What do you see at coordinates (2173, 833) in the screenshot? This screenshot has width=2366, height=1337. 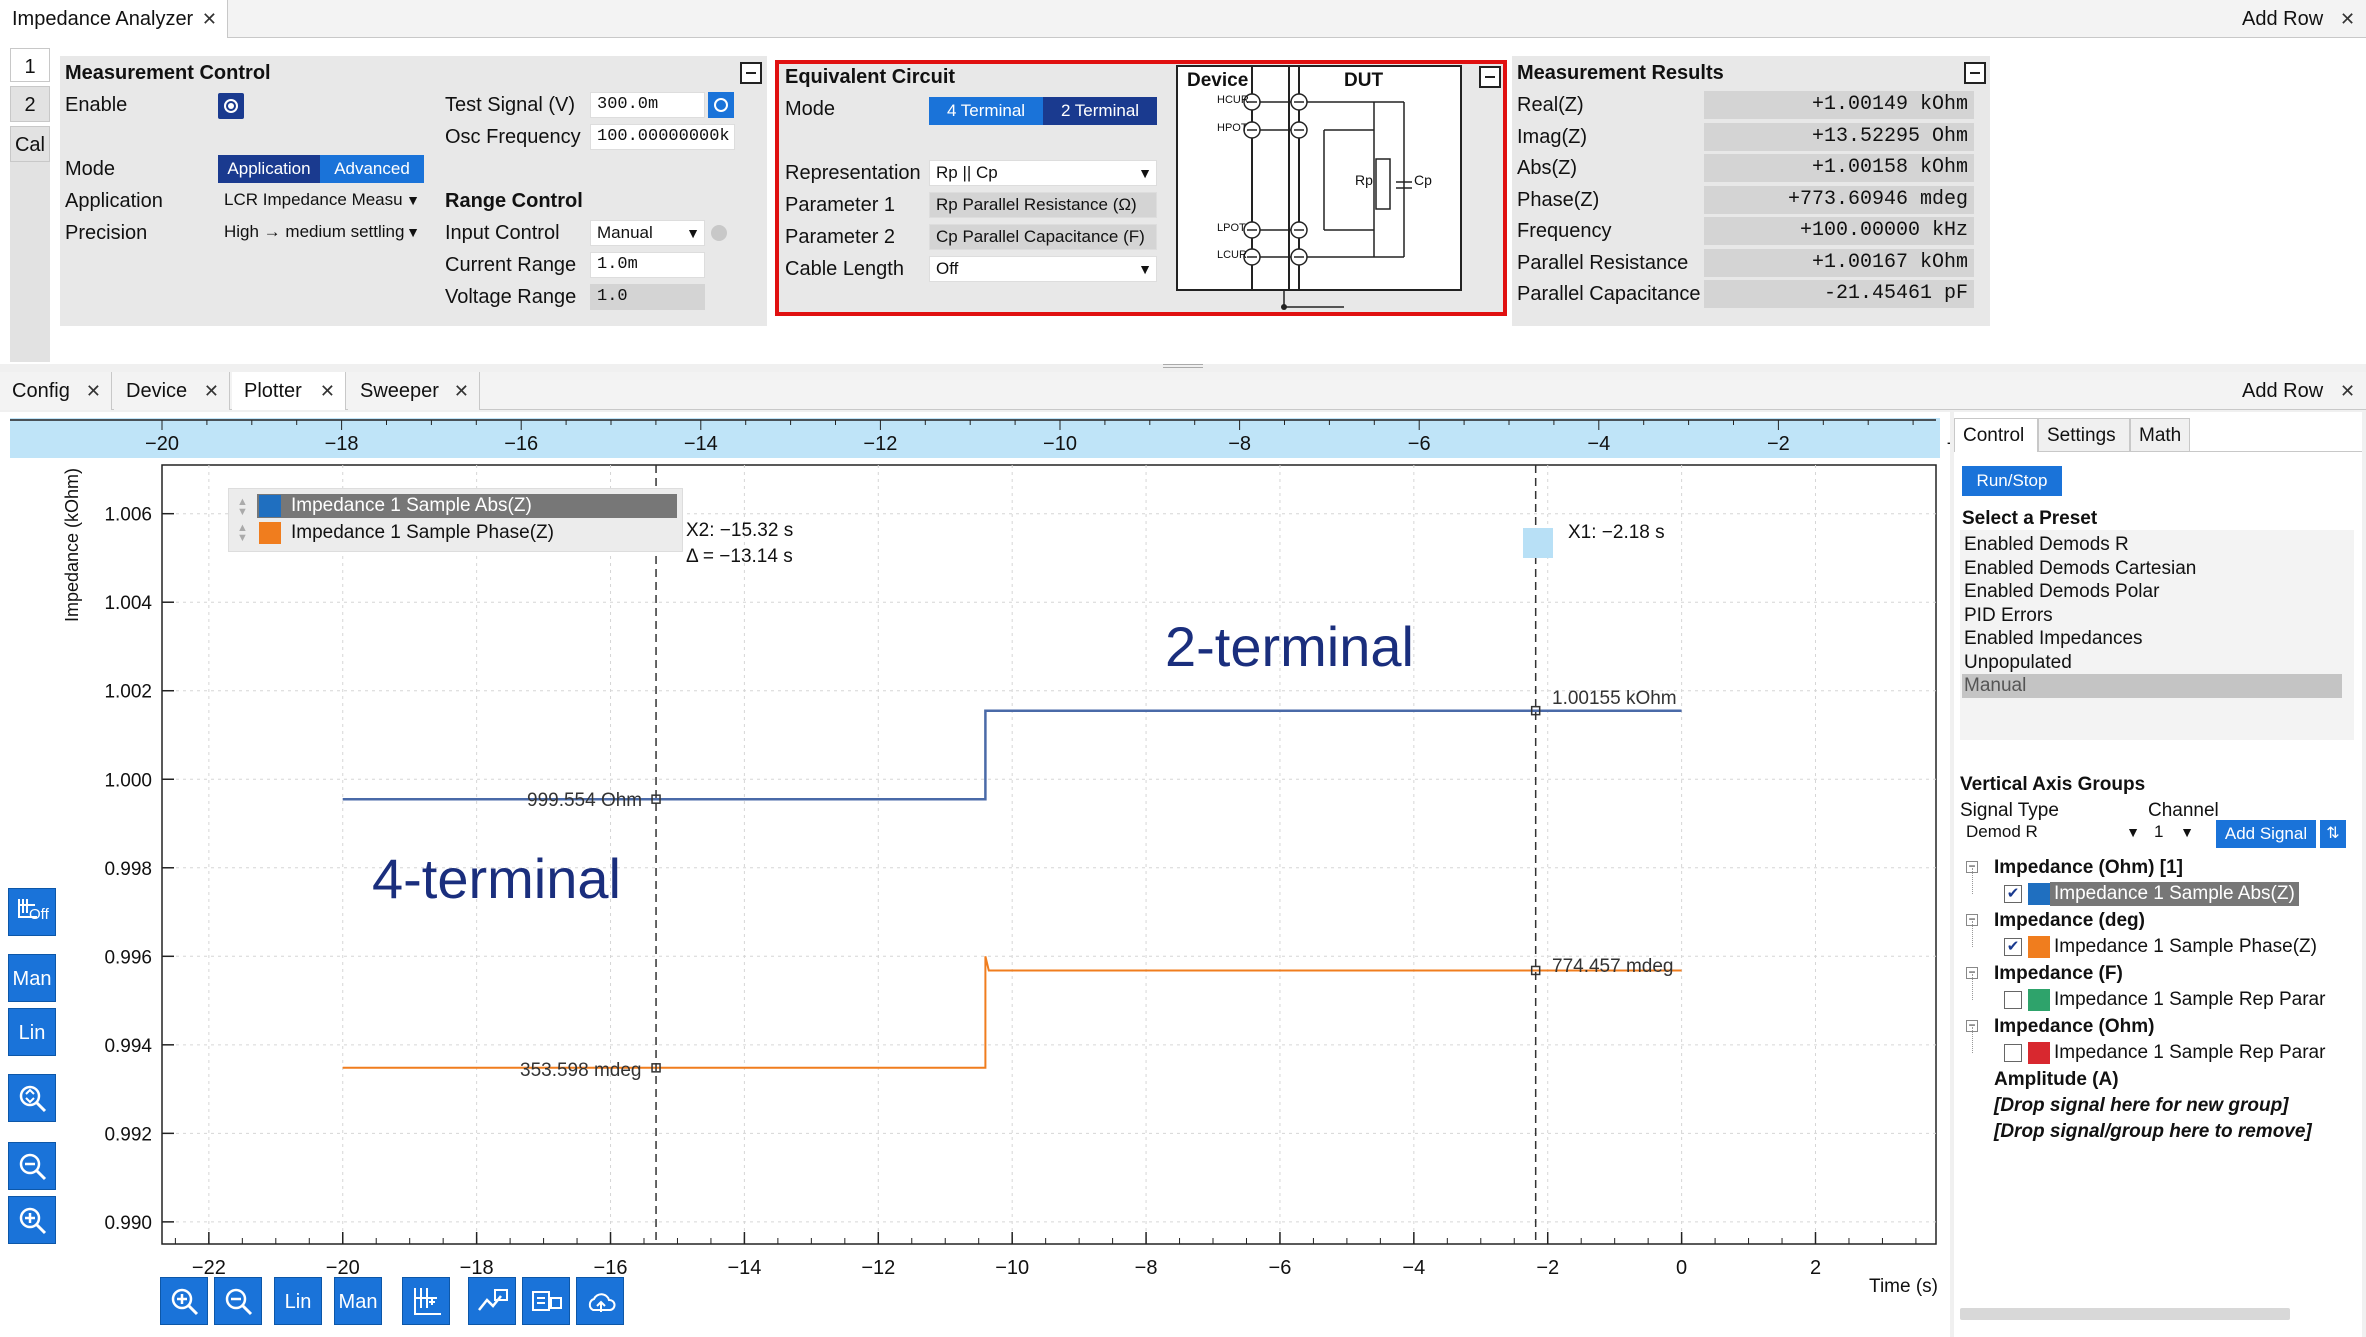 I see `channel-select: 1 ▼` at bounding box center [2173, 833].